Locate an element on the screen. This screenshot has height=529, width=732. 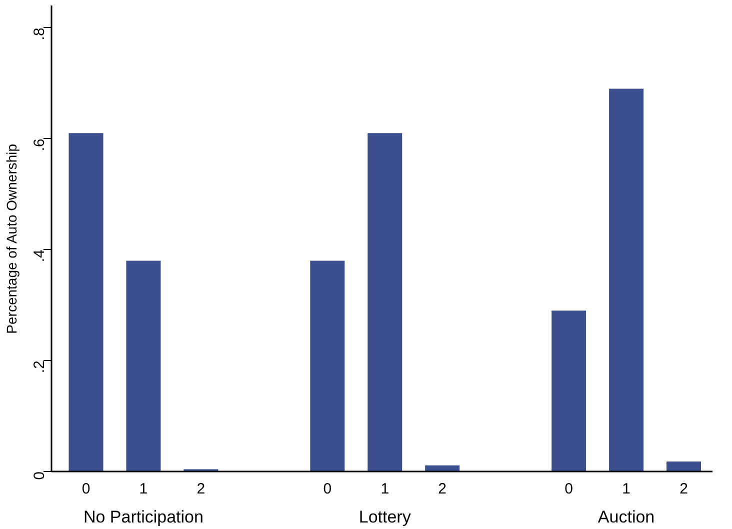
y-axis-title: Percentage of Auto Ownership is located at coordinates (12, 239).